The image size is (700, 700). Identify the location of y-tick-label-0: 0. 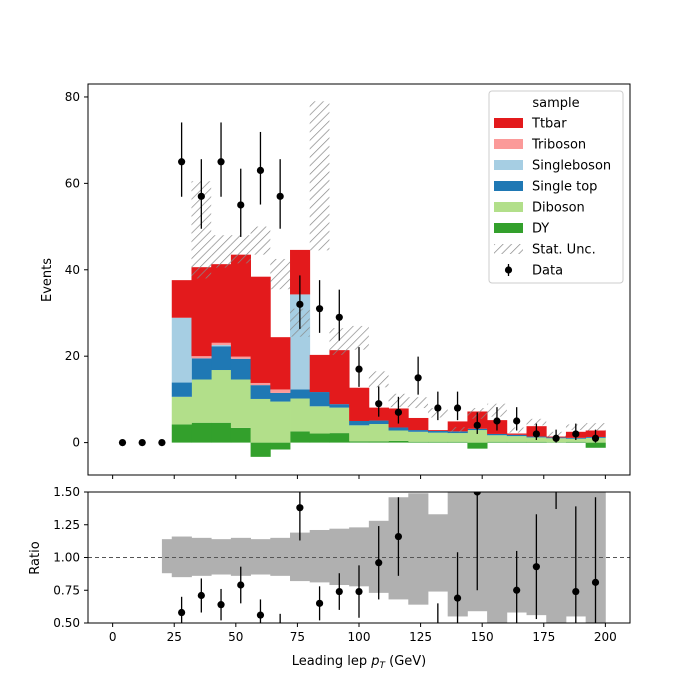
(76, 443).